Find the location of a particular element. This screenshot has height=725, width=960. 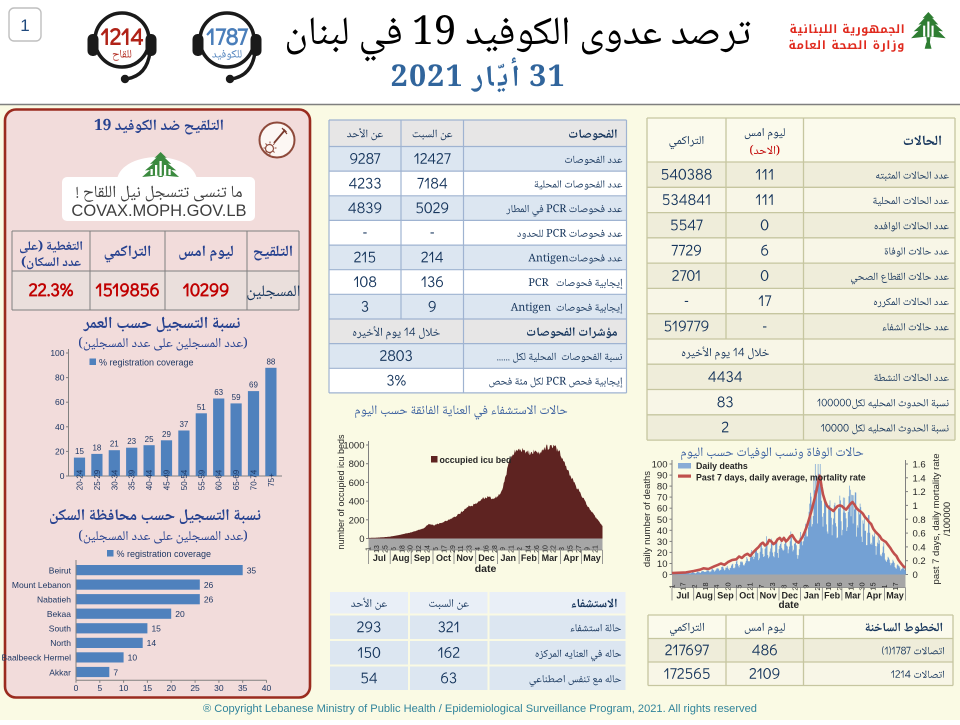

svg-text: 17 is located at coordinates (444, 549).